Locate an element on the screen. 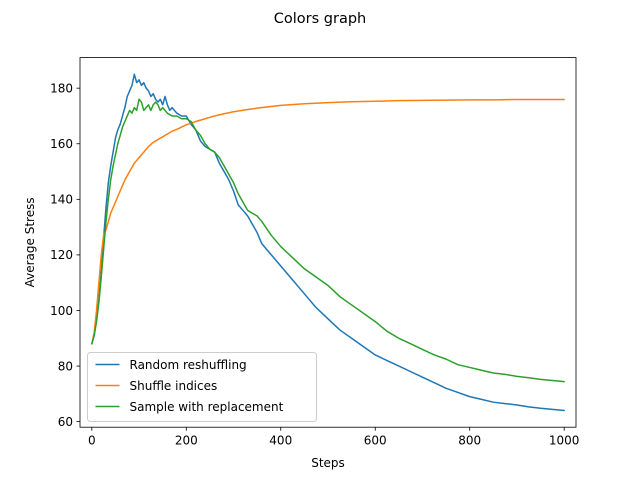 Image resolution: width=640 pixels, height=480 pixels. x-tick-label: 800 is located at coordinates (469, 441).